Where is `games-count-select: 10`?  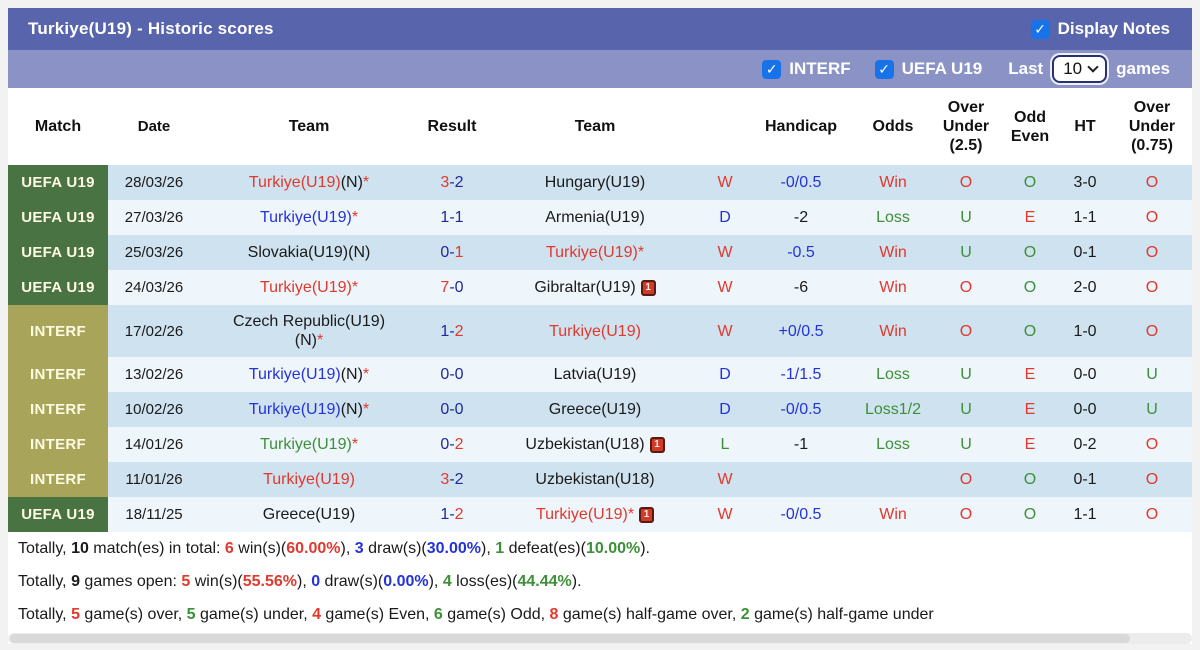
games-count-select: 10 is located at coordinates (1080, 69).